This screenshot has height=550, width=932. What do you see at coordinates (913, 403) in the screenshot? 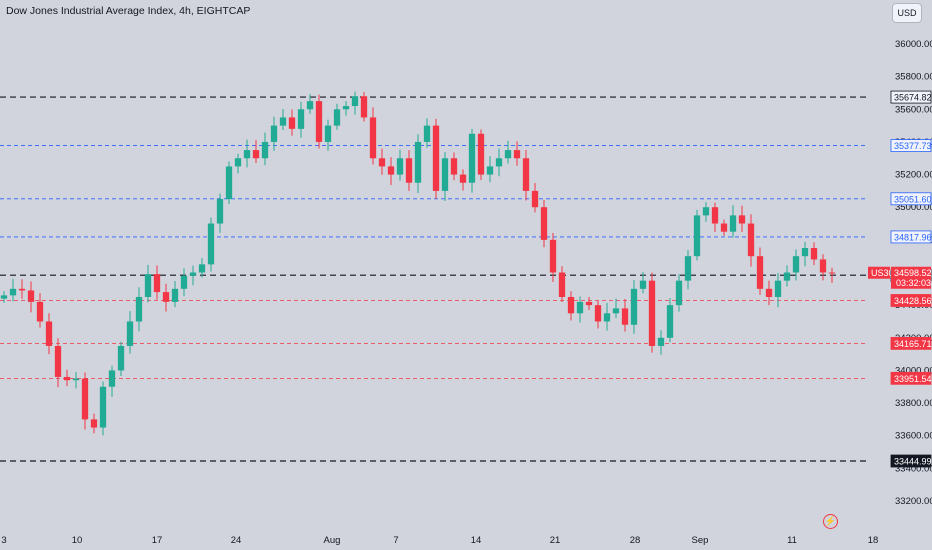
I see `y-tick-label: 33800.00` at bounding box center [913, 403].